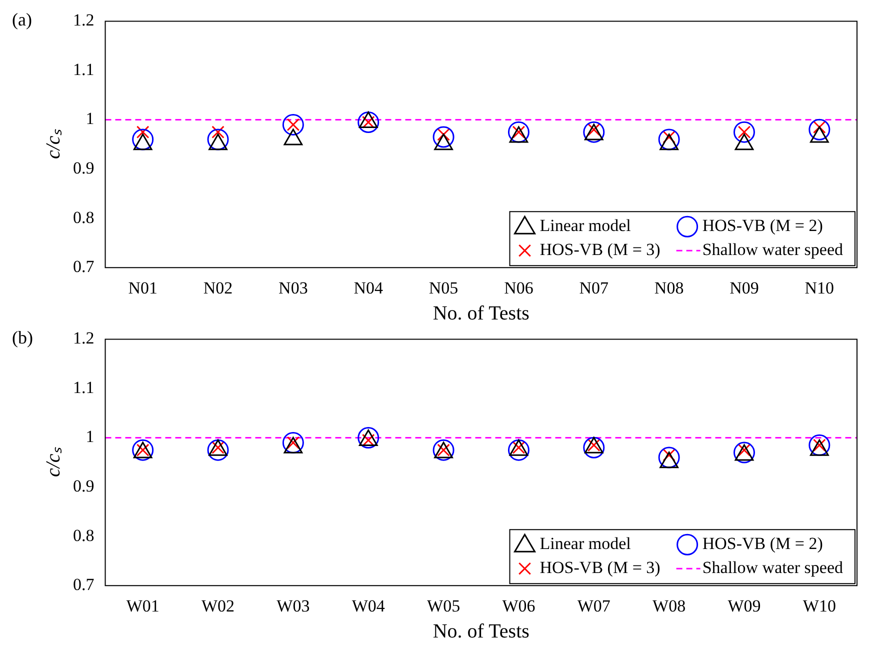 The width and height of the screenshot is (877, 656). What do you see at coordinates (218, 606) in the screenshot?
I see `x-tick-label: W02` at bounding box center [218, 606].